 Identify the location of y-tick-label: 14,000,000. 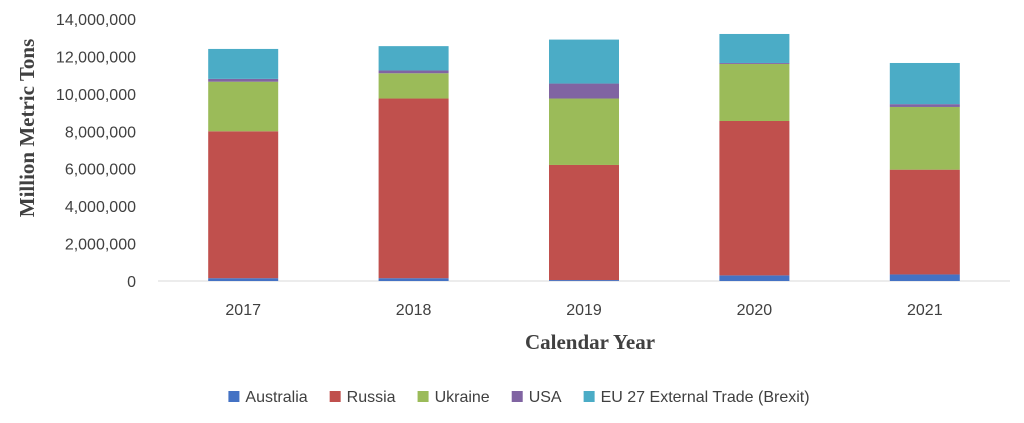
(96, 20).